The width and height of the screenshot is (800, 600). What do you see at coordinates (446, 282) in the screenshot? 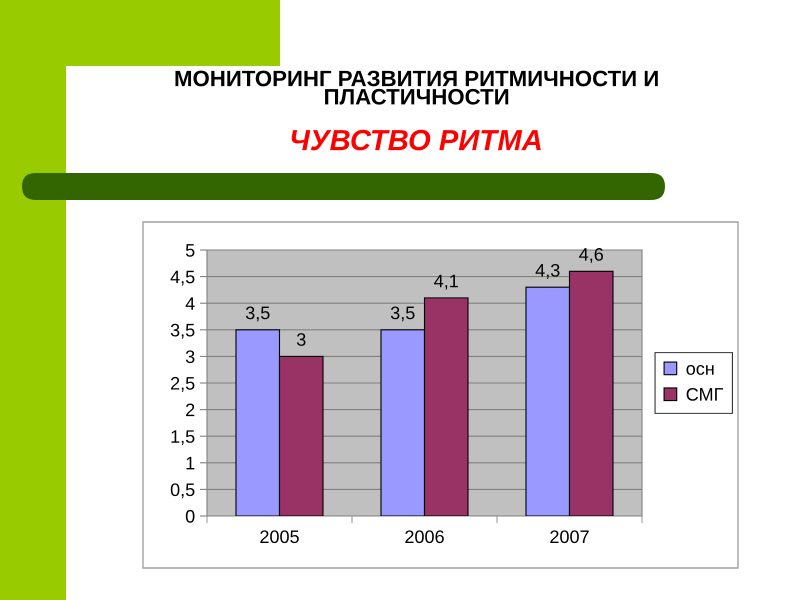
I see `data-label: 4,1` at bounding box center [446, 282].